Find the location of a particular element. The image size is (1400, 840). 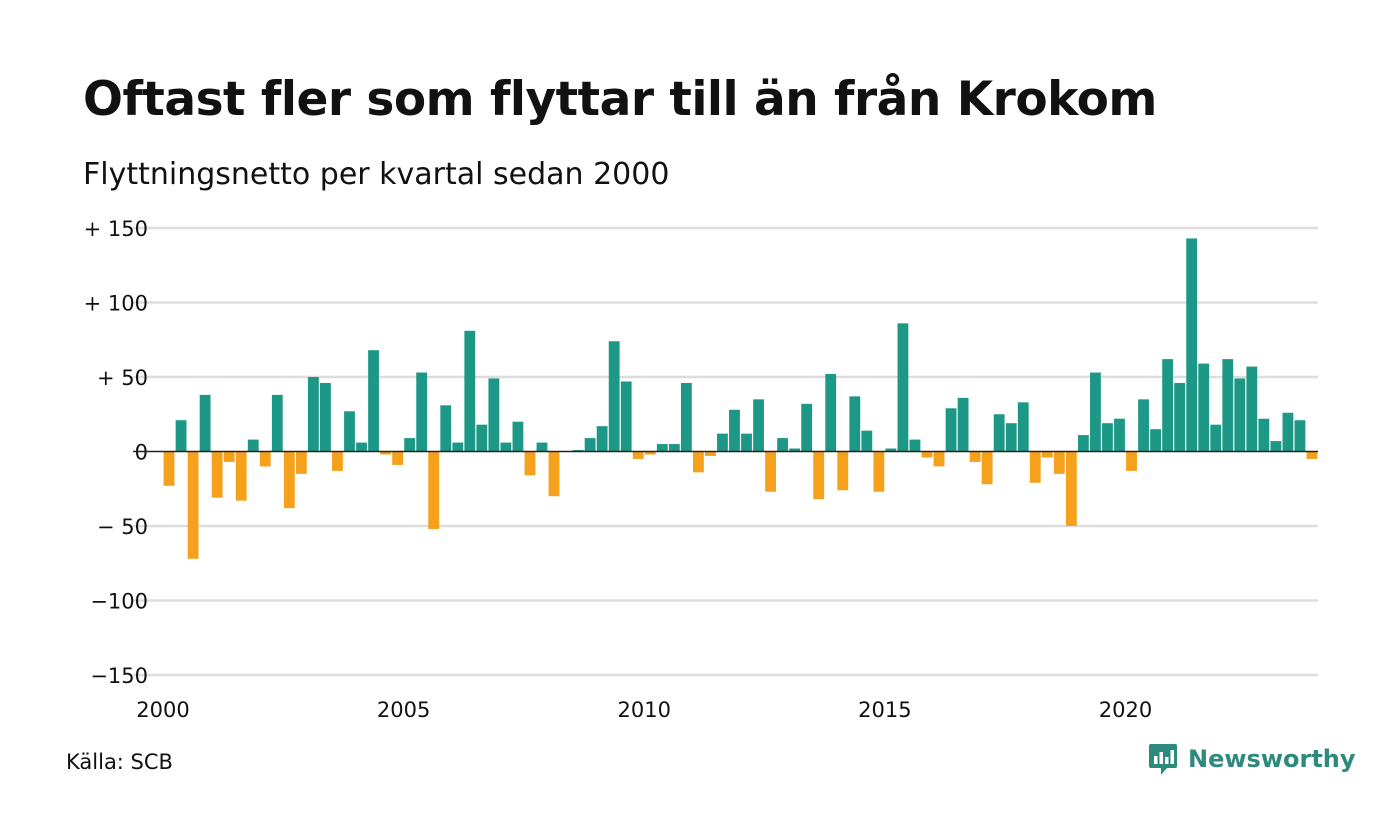

x-tick-label: 2000 is located at coordinates (162, 710).